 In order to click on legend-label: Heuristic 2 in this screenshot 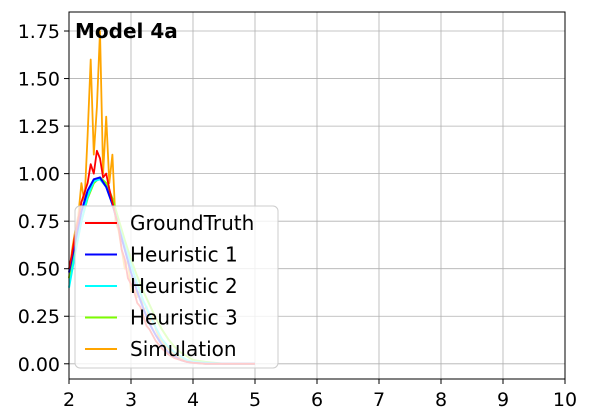, I will do `click(184, 286)`.